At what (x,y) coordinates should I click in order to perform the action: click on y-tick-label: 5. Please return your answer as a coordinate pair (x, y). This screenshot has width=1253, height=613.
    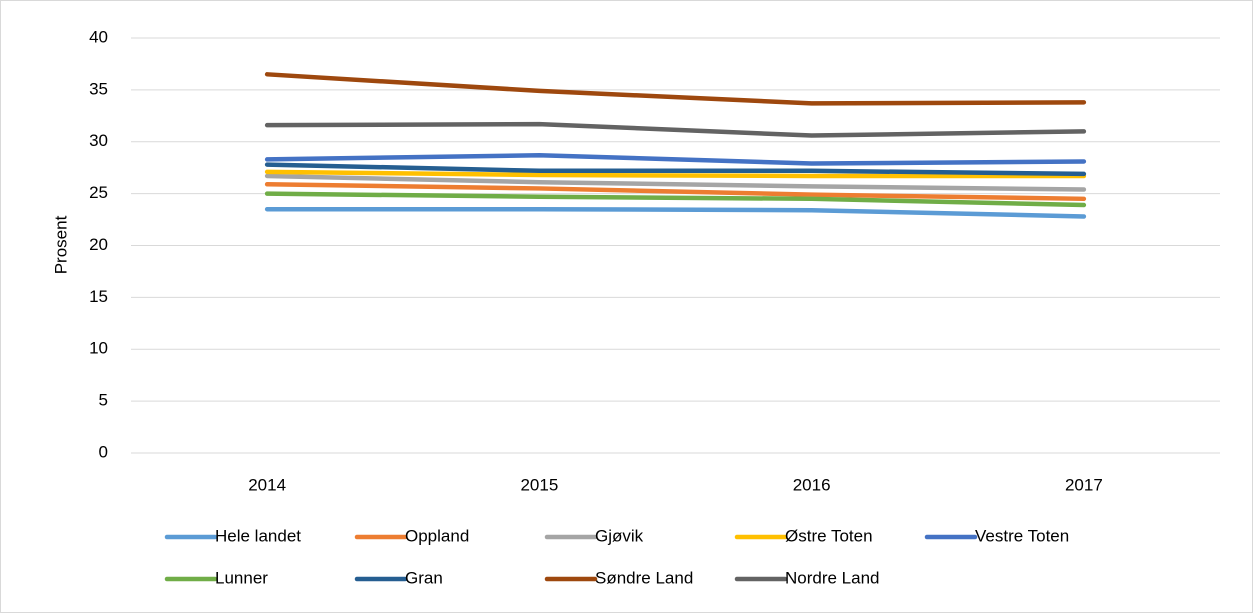
    Looking at the image, I should click on (103, 400).